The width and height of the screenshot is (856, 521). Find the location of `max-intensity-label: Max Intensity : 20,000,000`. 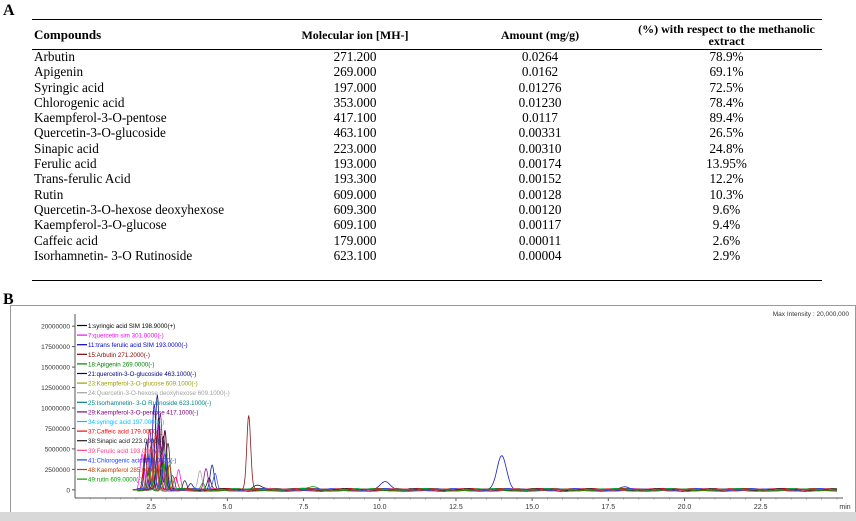

max-intensity-label: Max Intensity : 20,000,000 is located at coordinates (811, 314).